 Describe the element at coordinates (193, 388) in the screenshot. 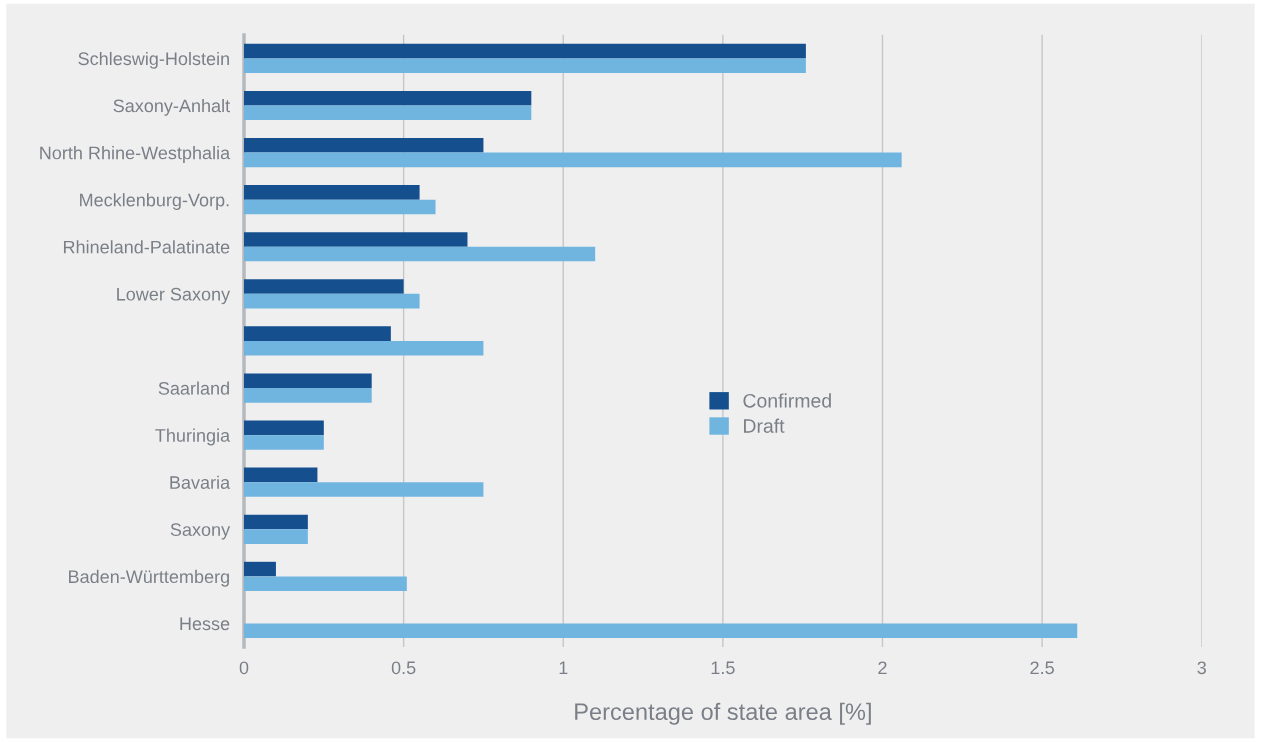

I see `y-tick-label: Saarland` at that location.